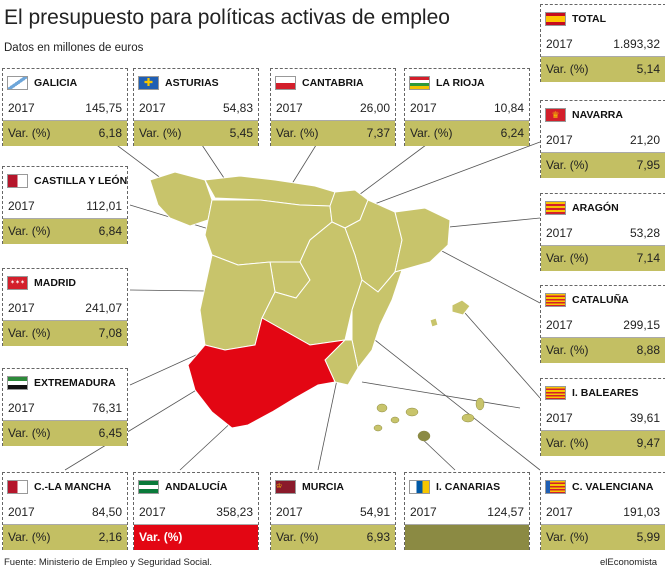 This screenshot has width=665, height=571. What do you see at coordinates (502, 355) in the screenshot?
I see `leader-line-baleares` at bounding box center [502, 355].